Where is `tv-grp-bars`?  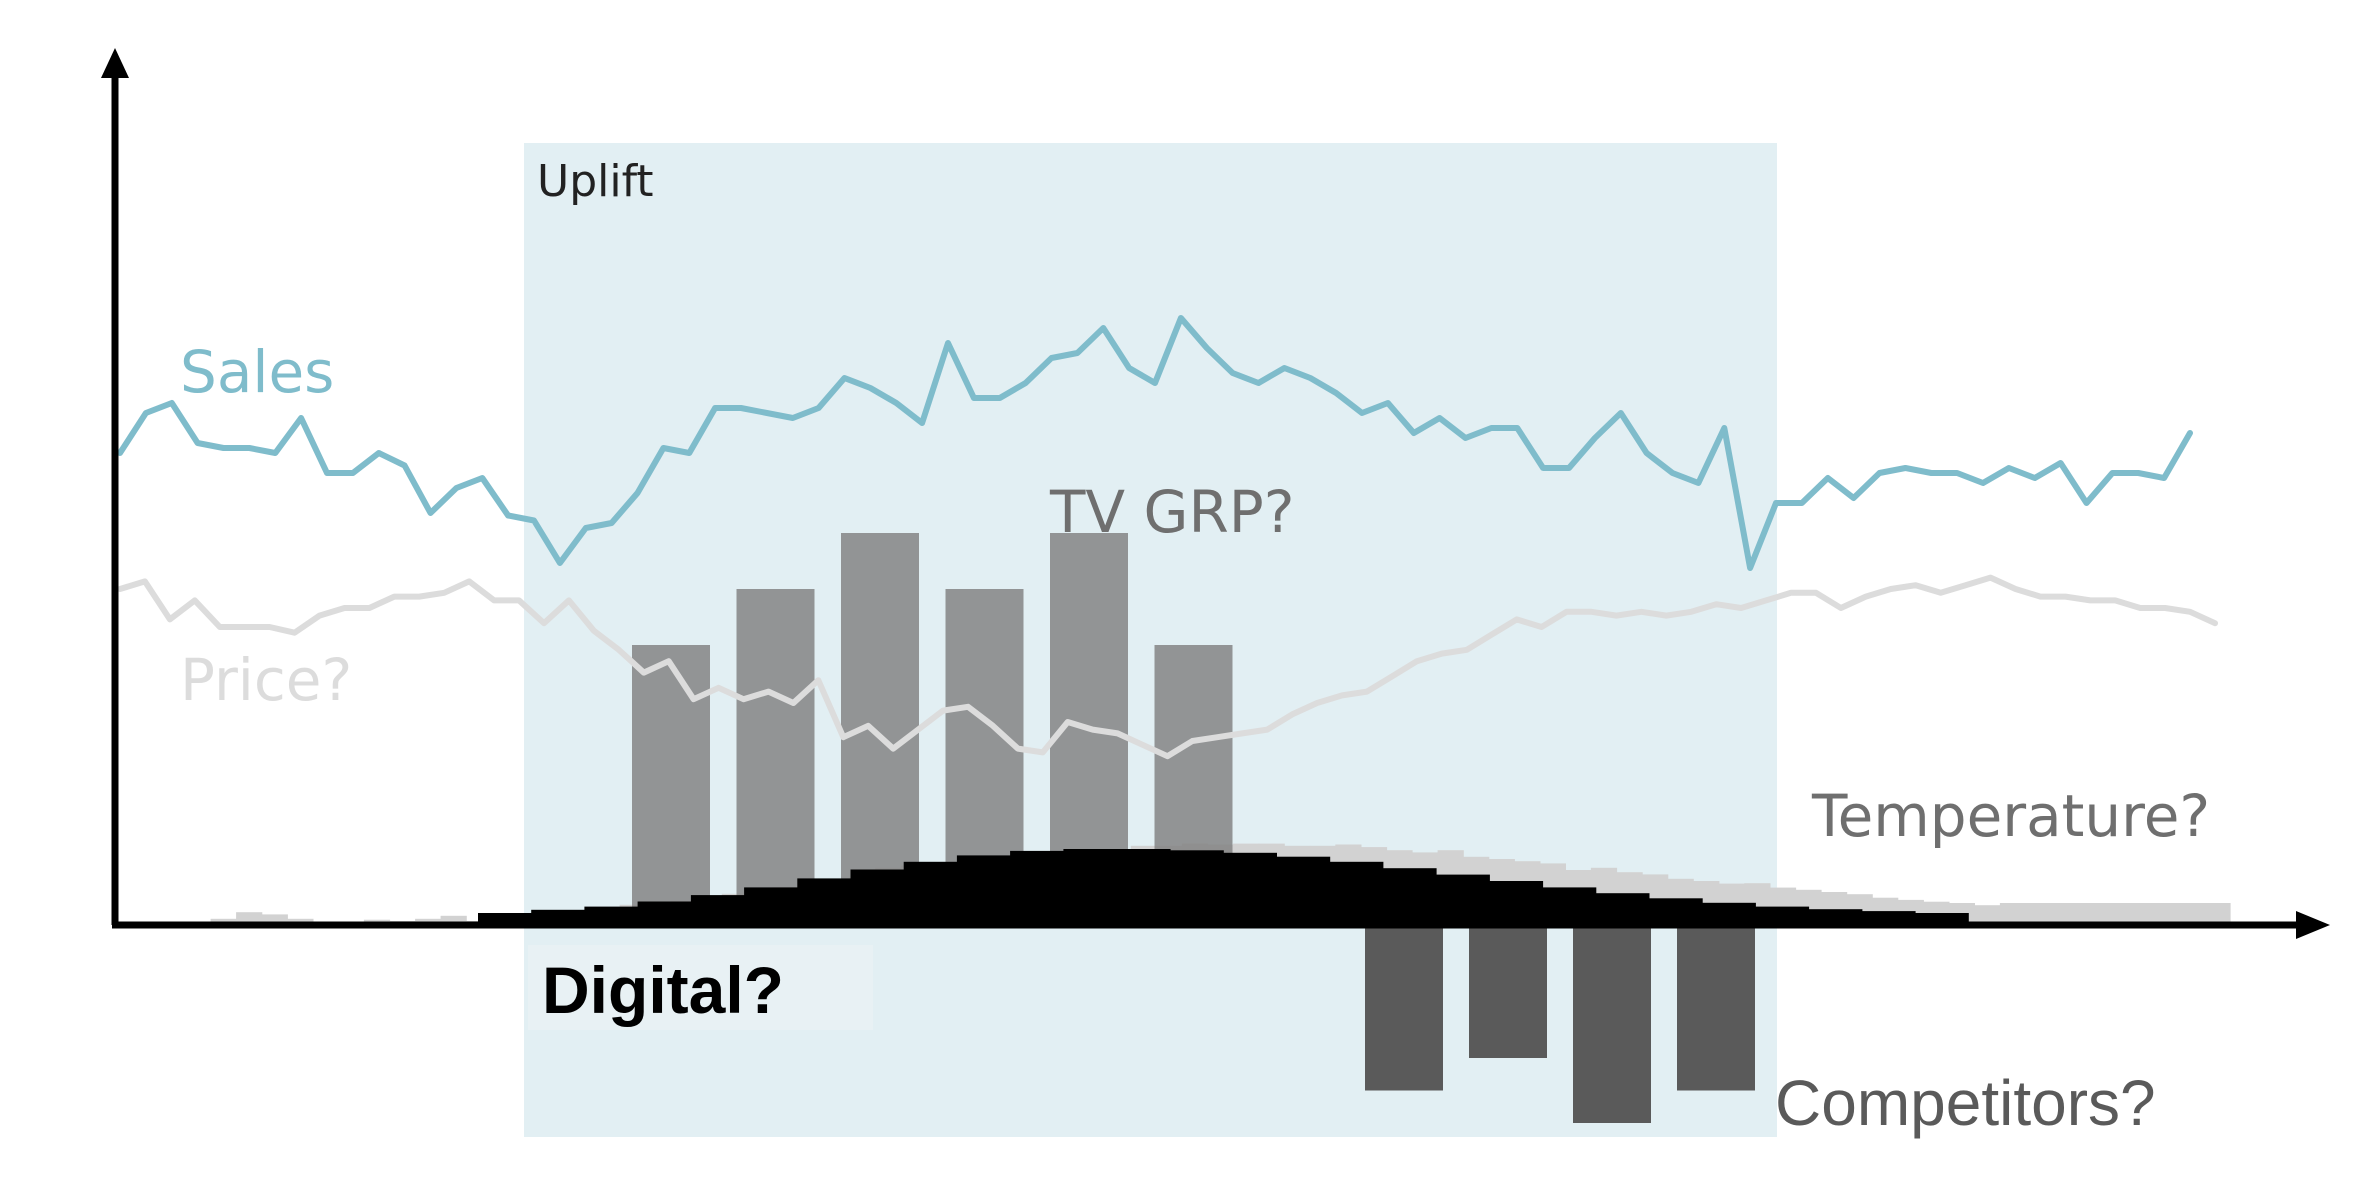
tv-grp-bars is located at coordinates (932, 729).